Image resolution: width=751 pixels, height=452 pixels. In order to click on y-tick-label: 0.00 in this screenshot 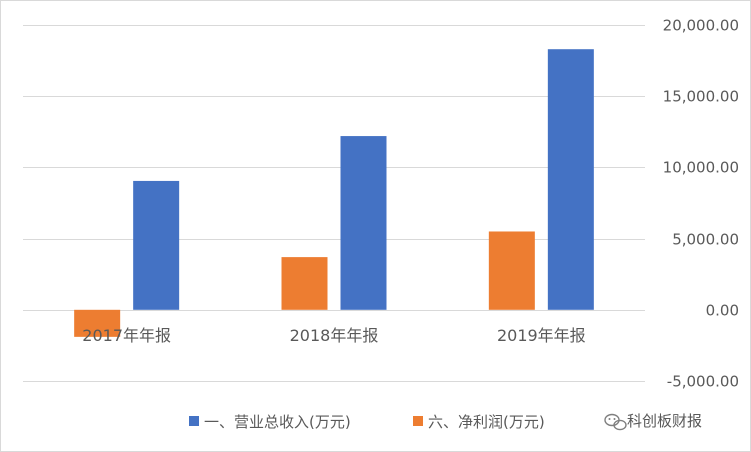, I will do `click(722, 311)`.